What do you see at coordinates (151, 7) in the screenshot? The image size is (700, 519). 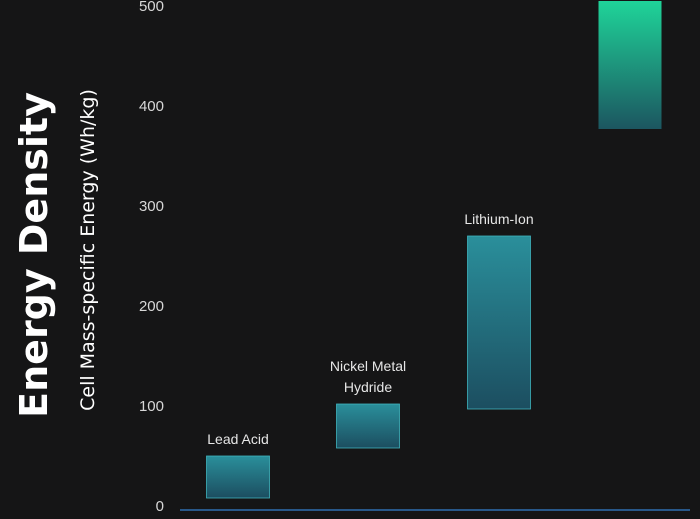 I see `y-tick-label: 500` at bounding box center [151, 7].